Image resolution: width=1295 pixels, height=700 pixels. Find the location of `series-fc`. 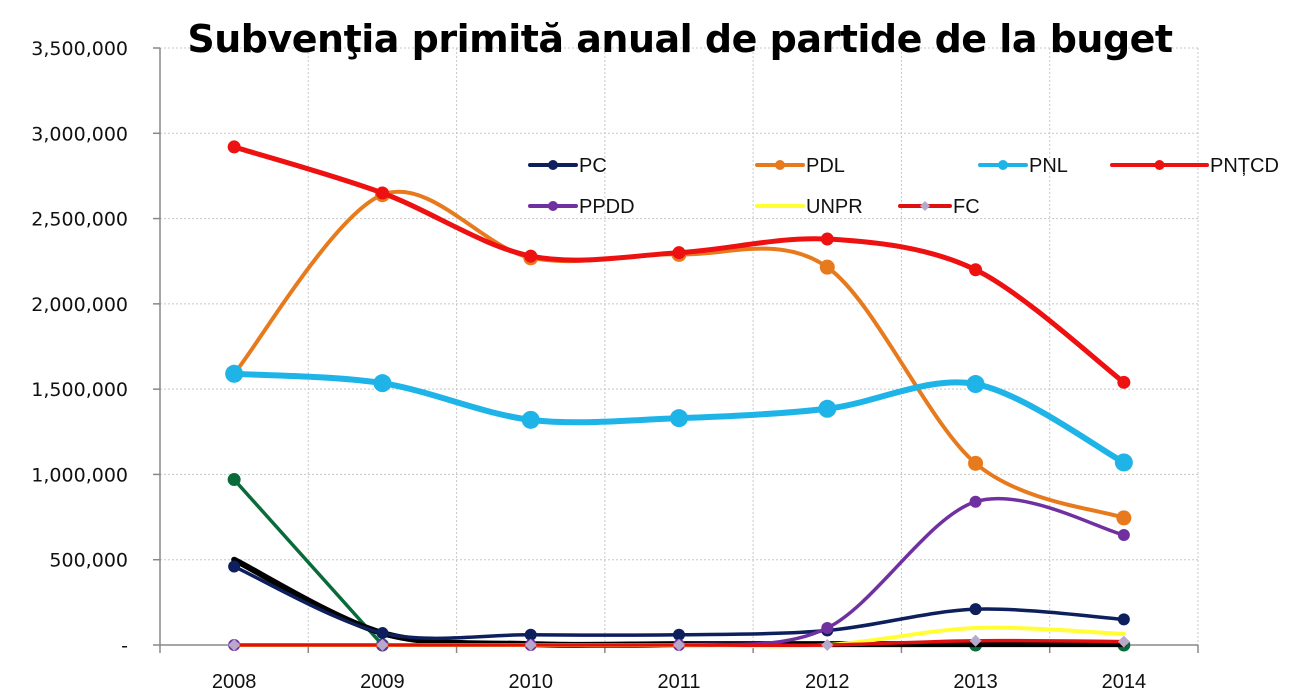

series-fc is located at coordinates (679, 642).